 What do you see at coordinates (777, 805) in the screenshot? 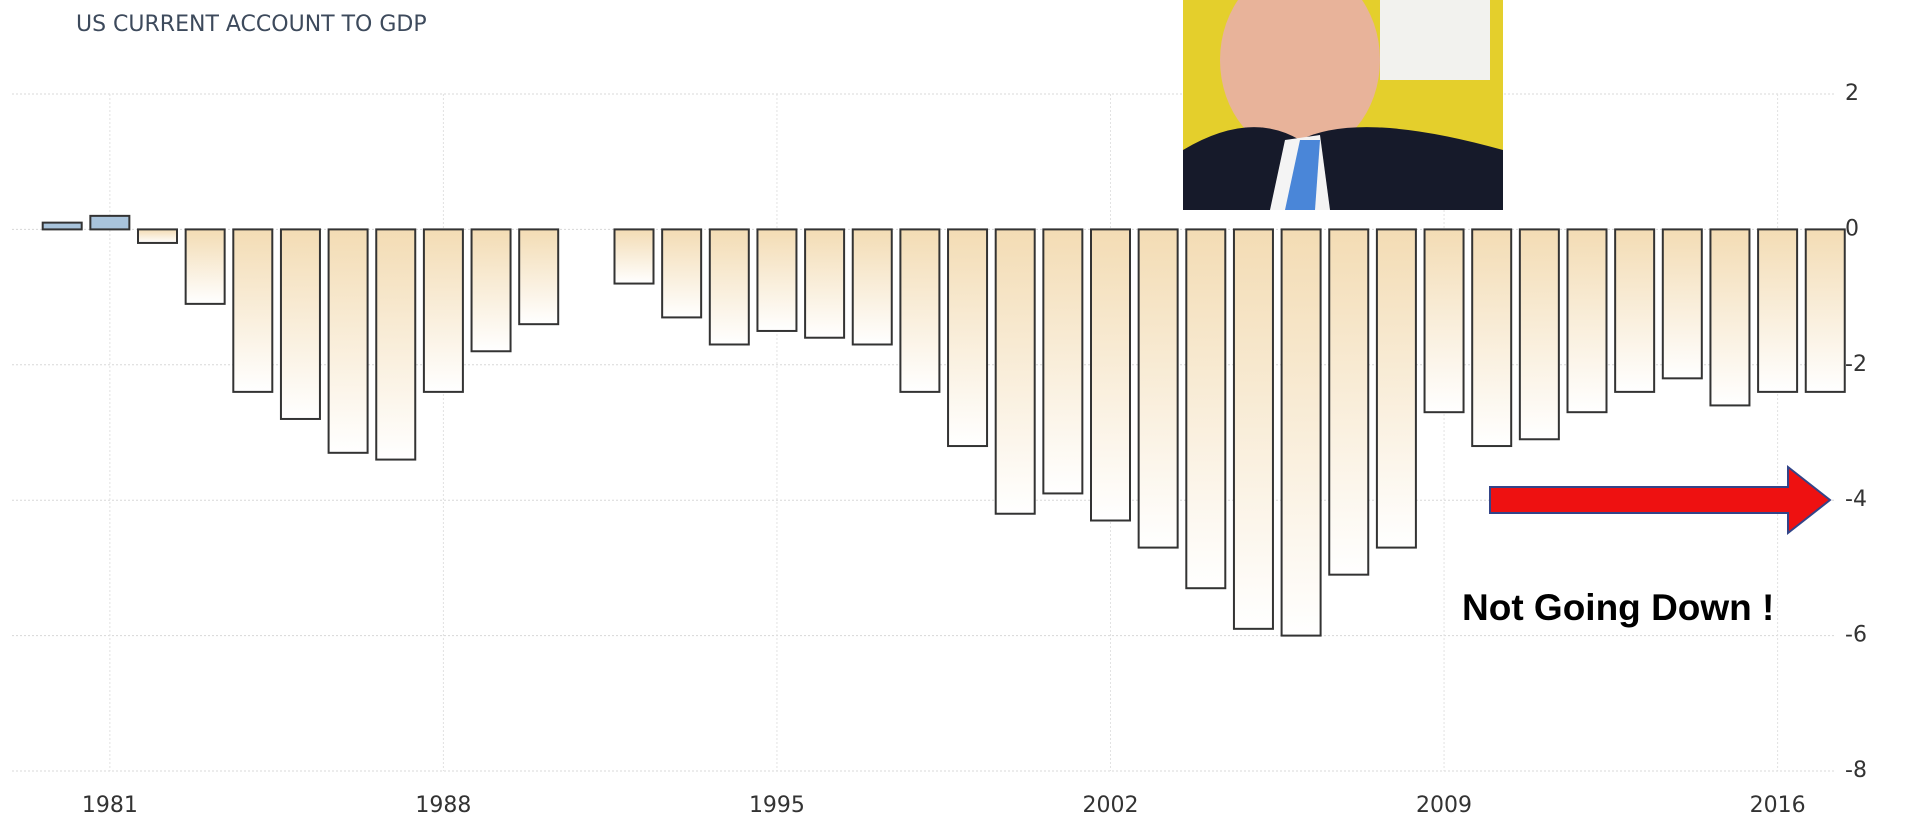
I see `x-tick-label: 1995` at bounding box center [777, 805].